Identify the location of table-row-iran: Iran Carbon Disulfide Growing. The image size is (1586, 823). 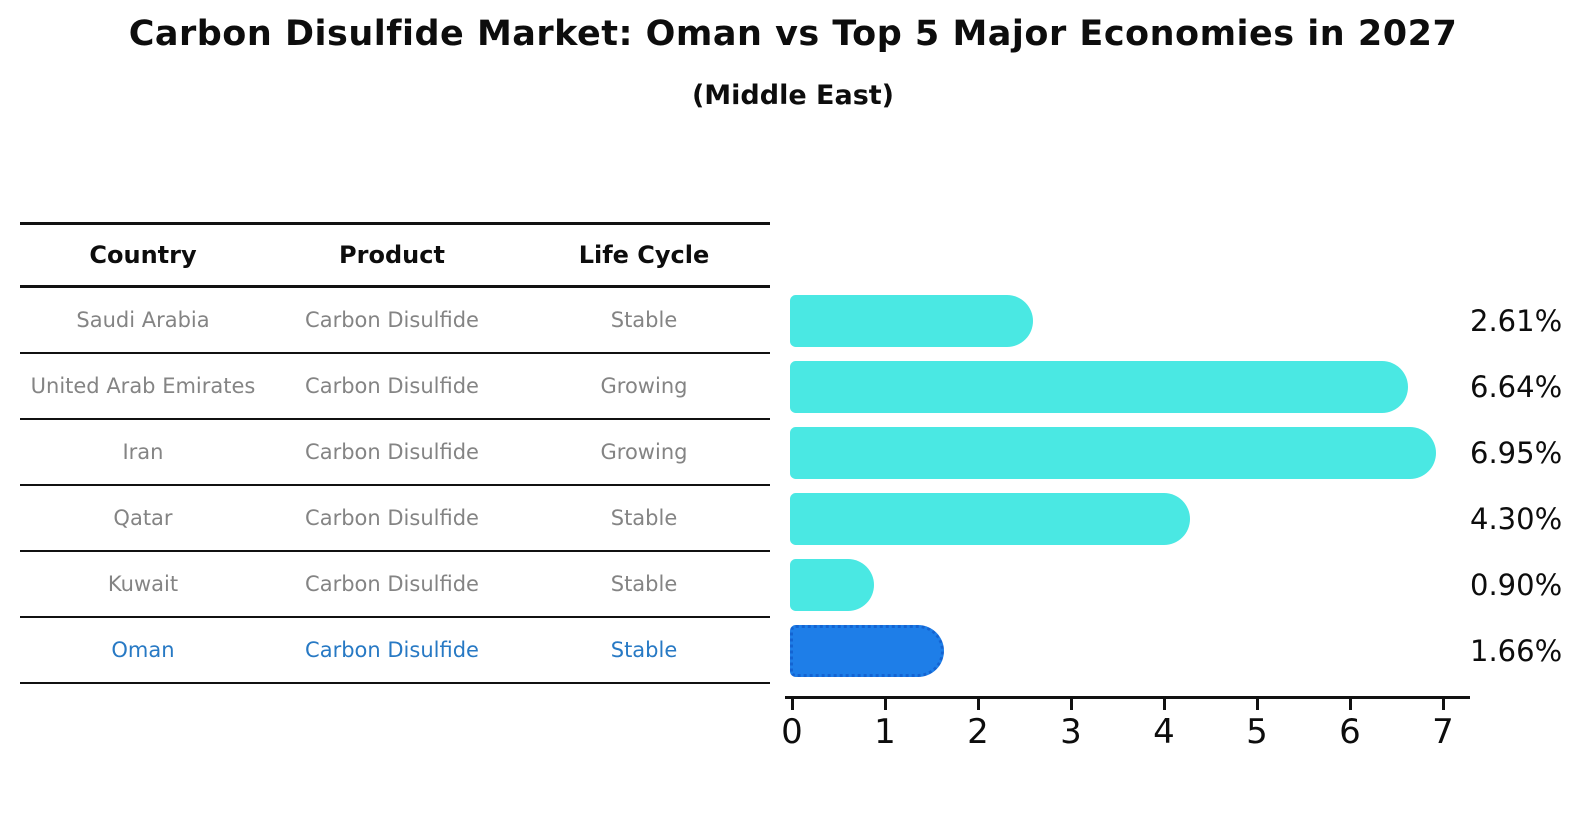
(395, 453).